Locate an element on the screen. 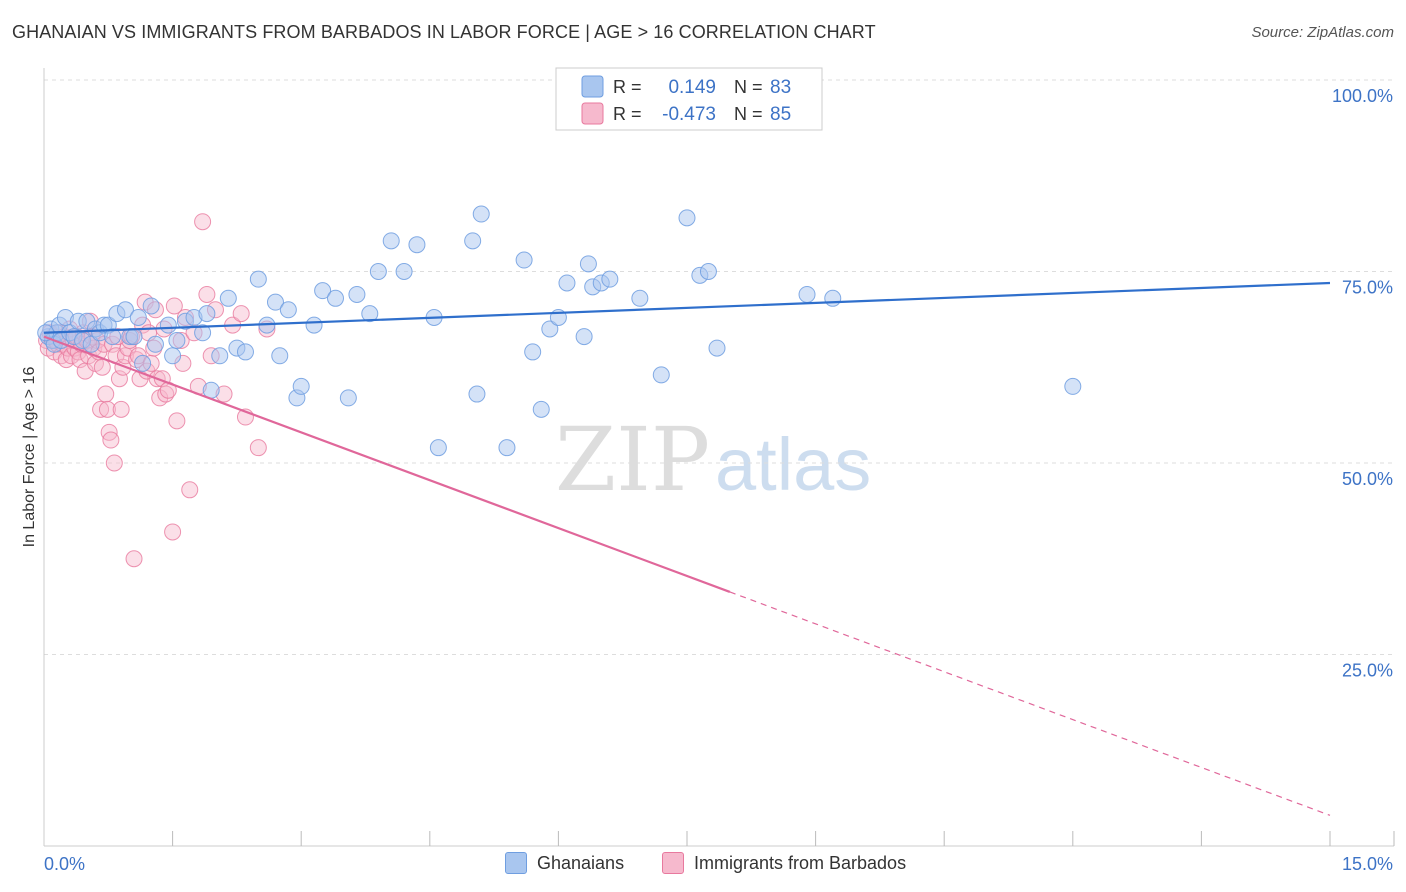 Image resolution: width=1406 pixels, height=892 pixels. x-tick-labels: 0.0% 15.0% is located at coordinates (718, 864).